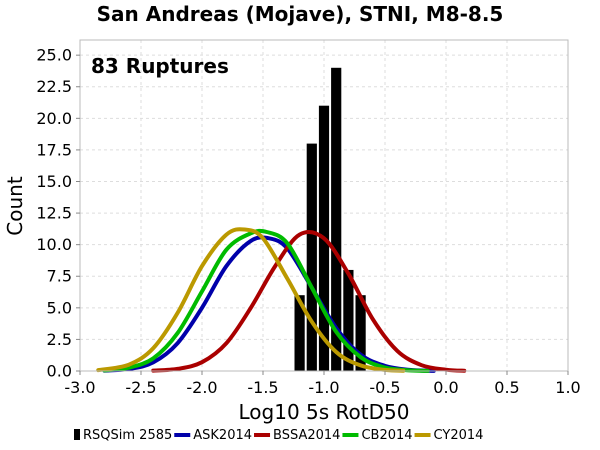  Describe the element at coordinates (54, 181) in the screenshot. I see `y-tick-label: 15.0` at that location.